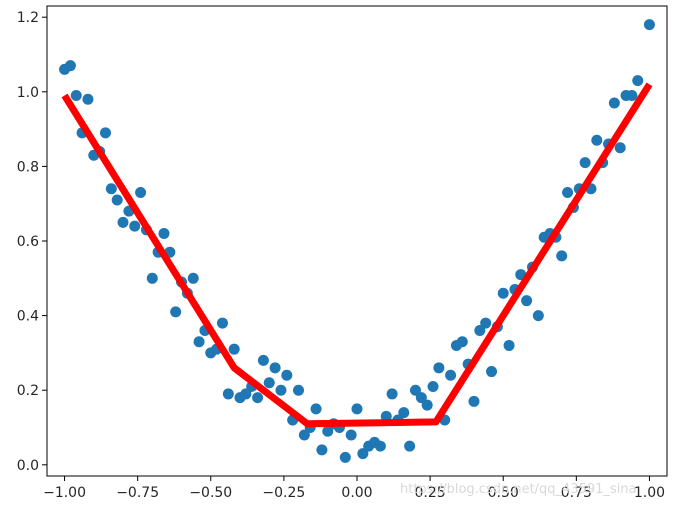  What do you see at coordinates (64, 493) in the screenshot?
I see `x-tick-label: −1.00` at bounding box center [64, 493].